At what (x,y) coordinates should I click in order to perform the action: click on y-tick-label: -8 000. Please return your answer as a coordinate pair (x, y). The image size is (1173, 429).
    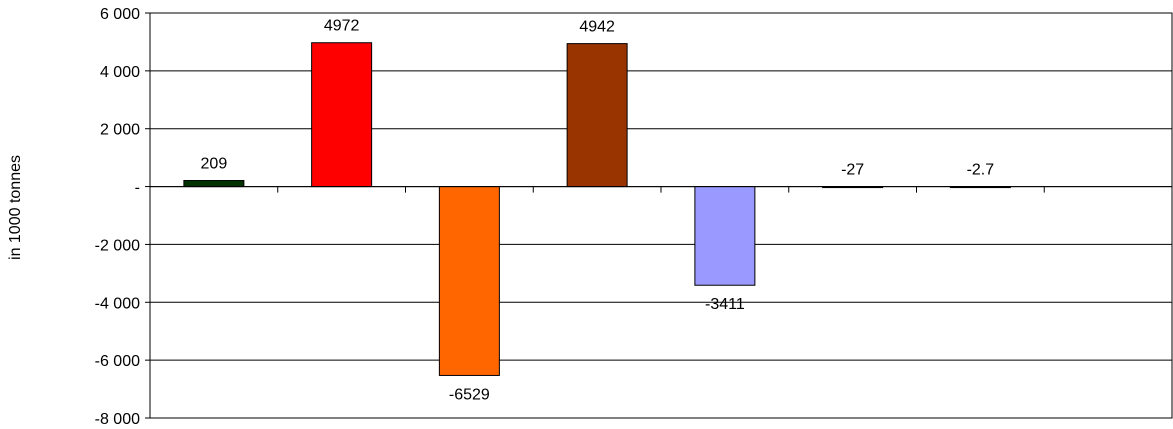
    Looking at the image, I should click on (117, 419).